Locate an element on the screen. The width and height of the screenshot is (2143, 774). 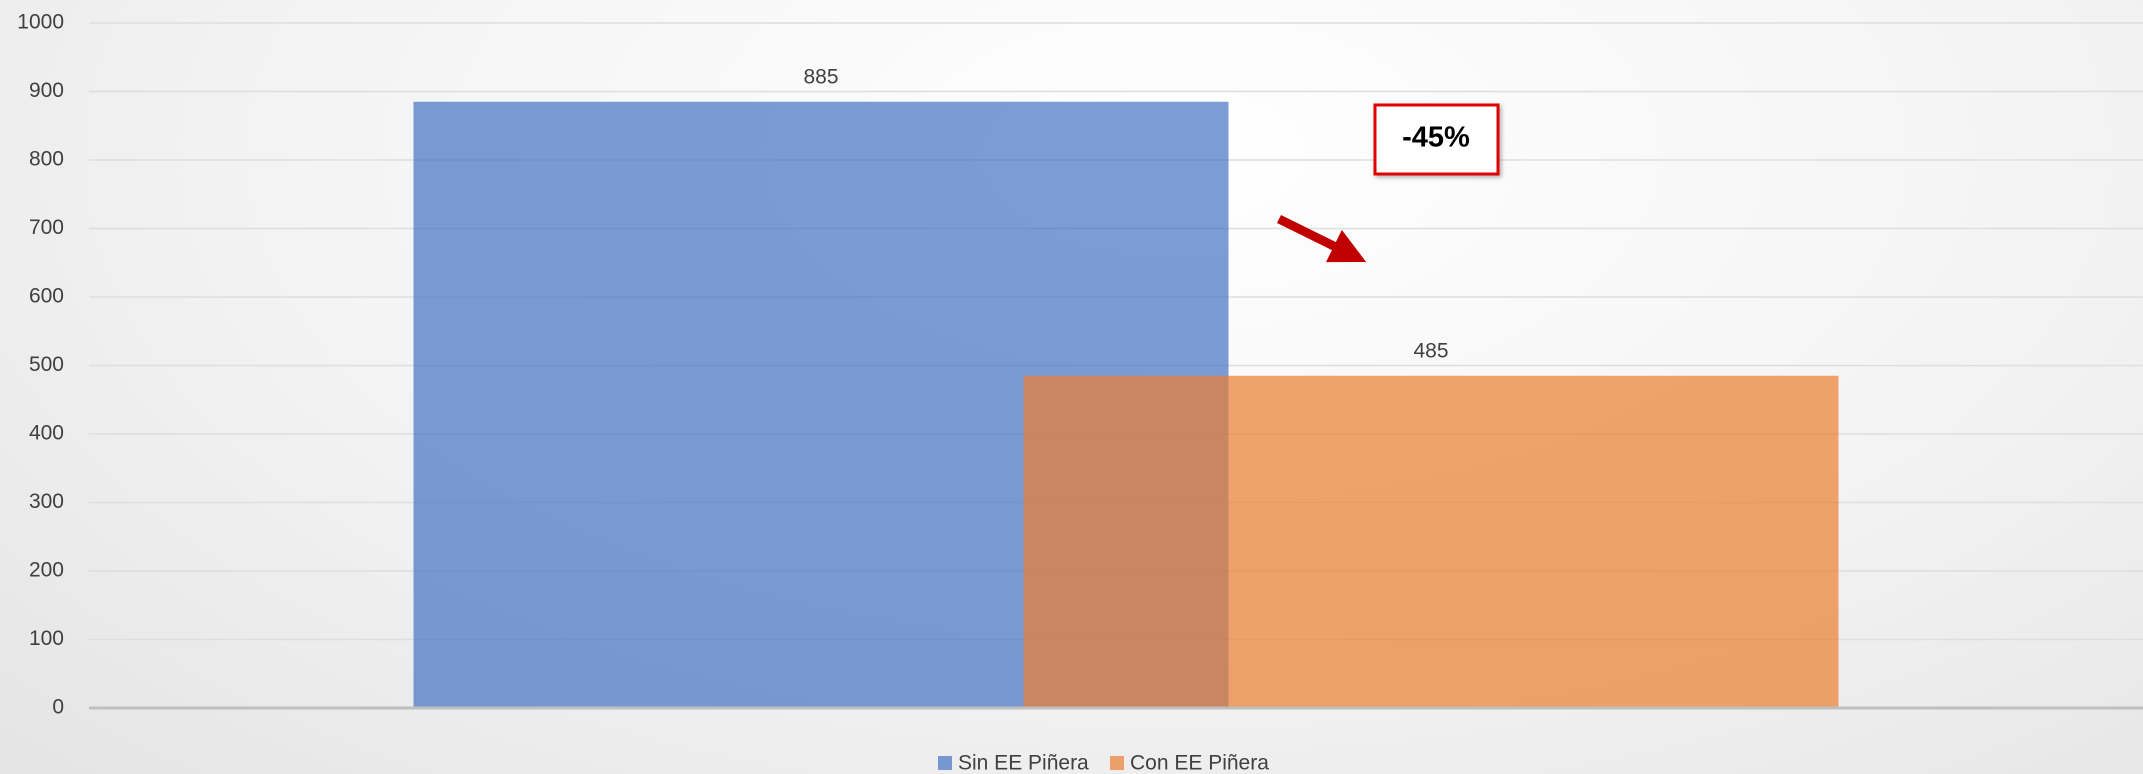
y-tick-label: 900 is located at coordinates (46, 90).